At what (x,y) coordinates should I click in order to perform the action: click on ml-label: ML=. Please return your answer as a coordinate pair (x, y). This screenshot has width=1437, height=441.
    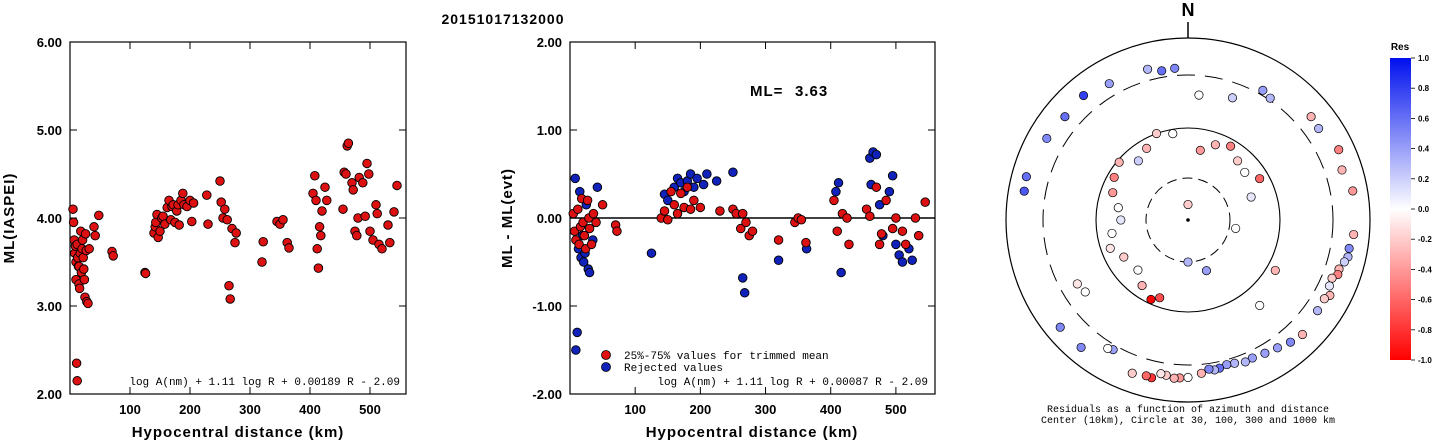
    Looking at the image, I should click on (766, 91).